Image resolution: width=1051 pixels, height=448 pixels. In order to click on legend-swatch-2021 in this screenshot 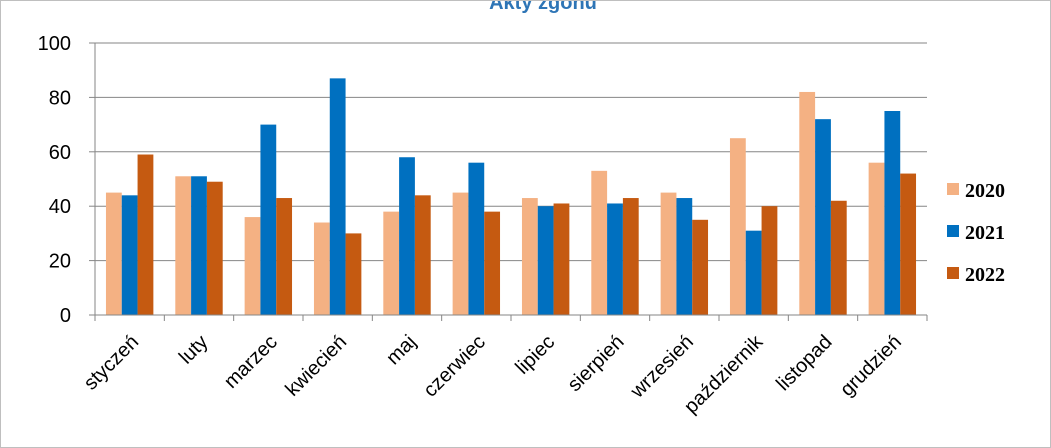, I will do `click(953, 231)`.